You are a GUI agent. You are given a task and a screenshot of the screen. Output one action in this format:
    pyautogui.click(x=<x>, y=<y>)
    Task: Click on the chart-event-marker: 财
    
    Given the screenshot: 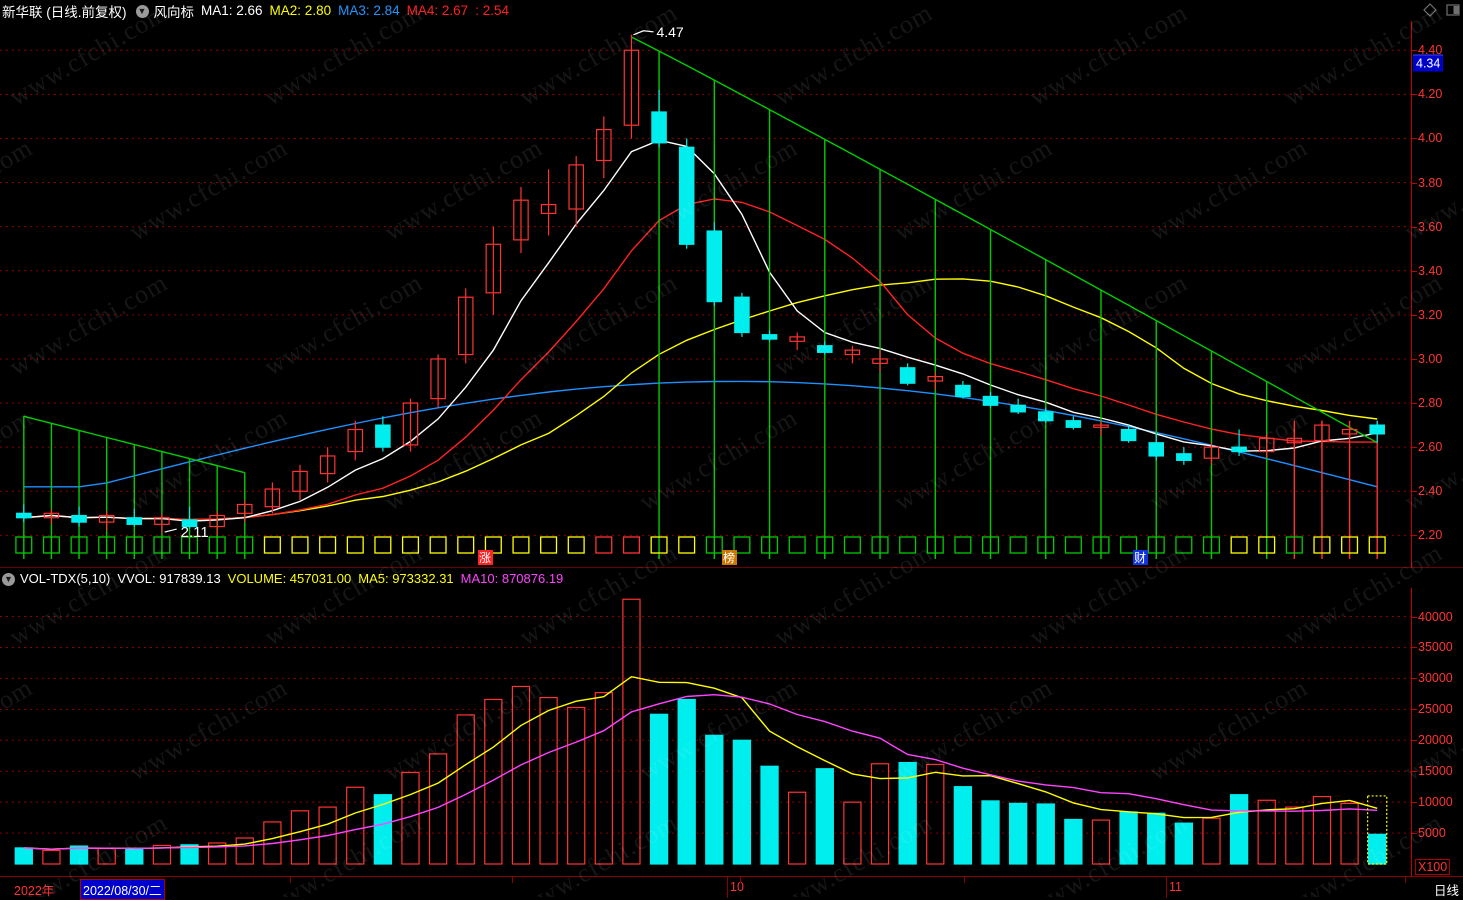 What is the action you would take?
    pyautogui.click(x=1140, y=557)
    